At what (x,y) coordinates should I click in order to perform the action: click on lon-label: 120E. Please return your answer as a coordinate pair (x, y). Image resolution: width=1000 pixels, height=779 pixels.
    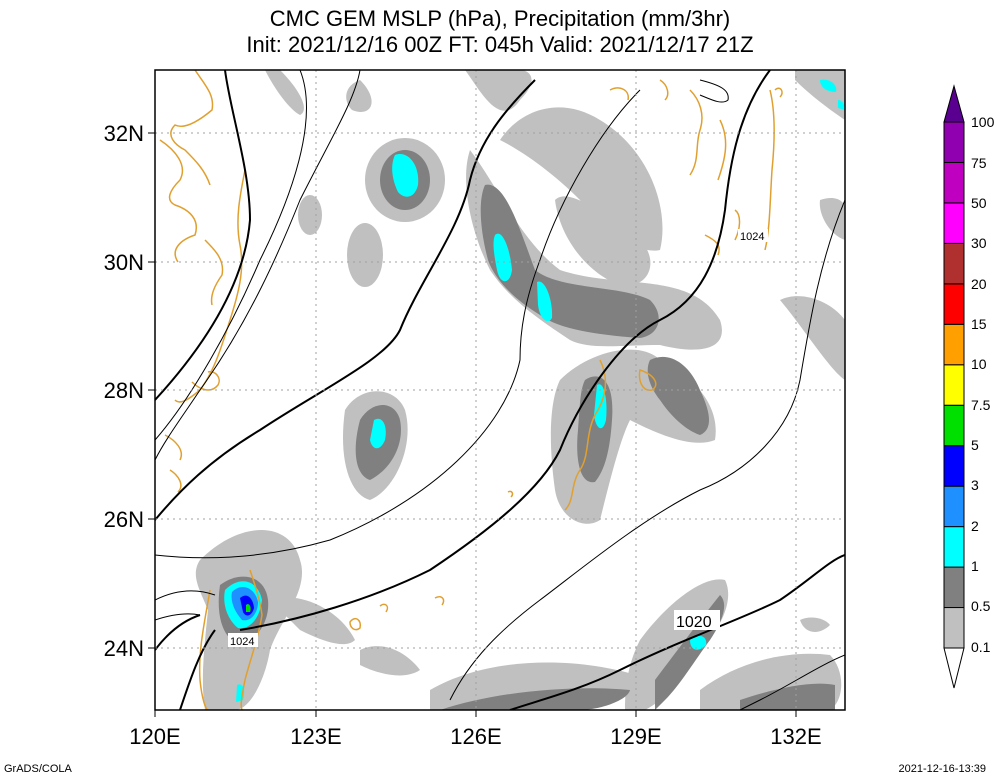
    Looking at the image, I should click on (154, 736).